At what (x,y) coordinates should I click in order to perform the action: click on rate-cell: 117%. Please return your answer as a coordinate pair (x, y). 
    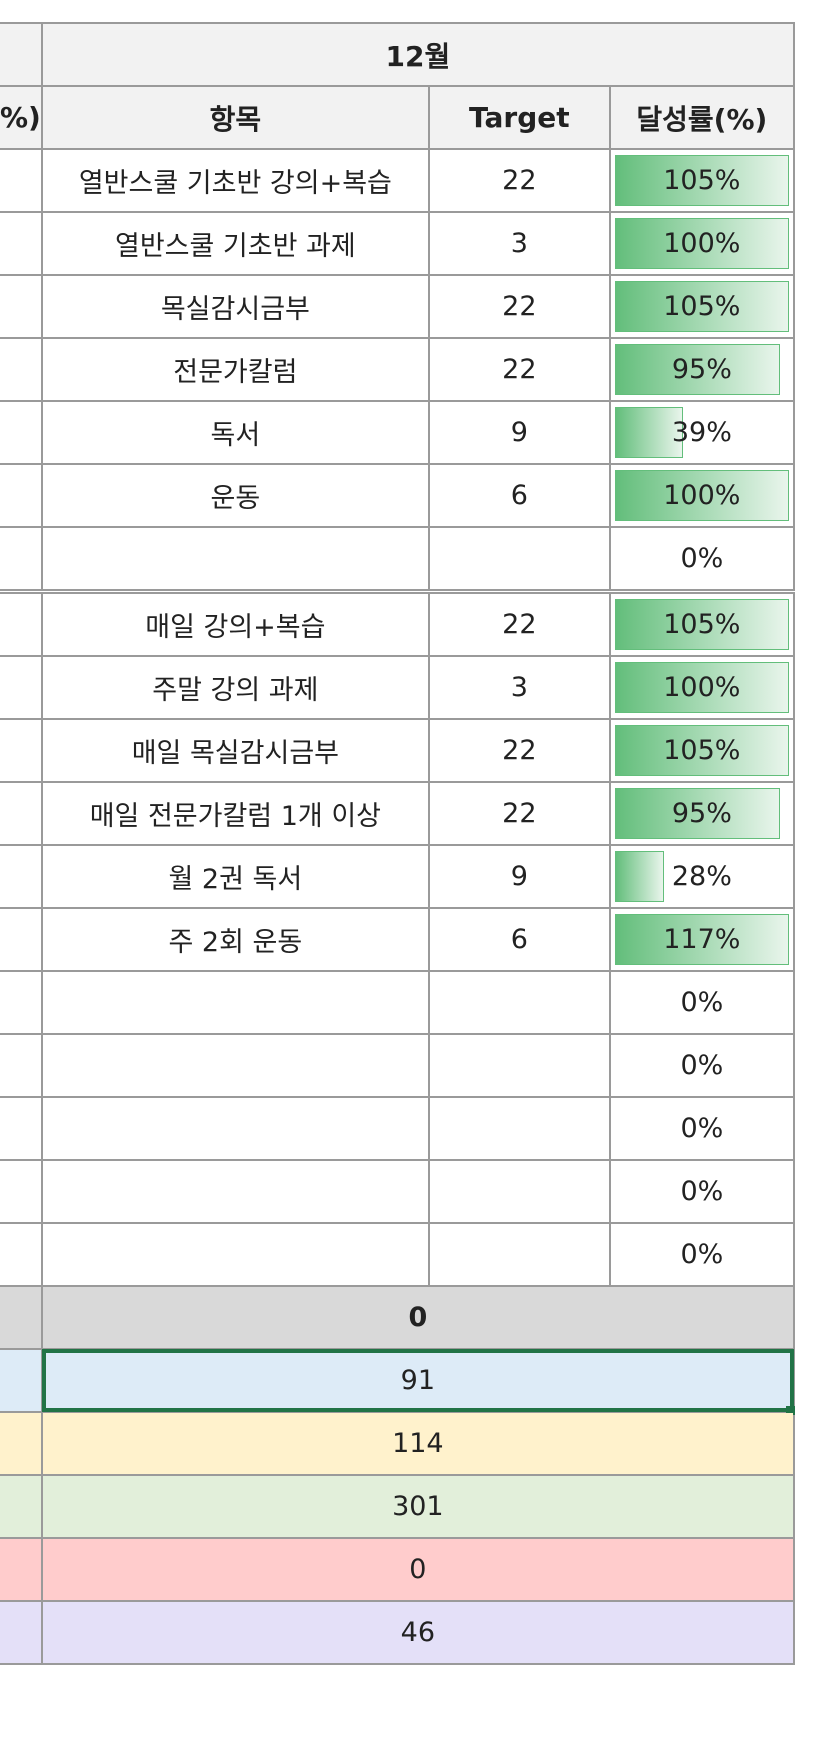
    Looking at the image, I should click on (701, 939).